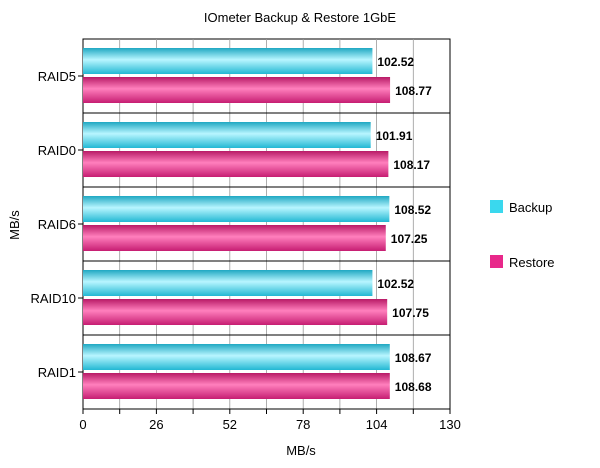  What do you see at coordinates (234, 238) in the screenshot?
I see `bar-restore-raid6` at bounding box center [234, 238].